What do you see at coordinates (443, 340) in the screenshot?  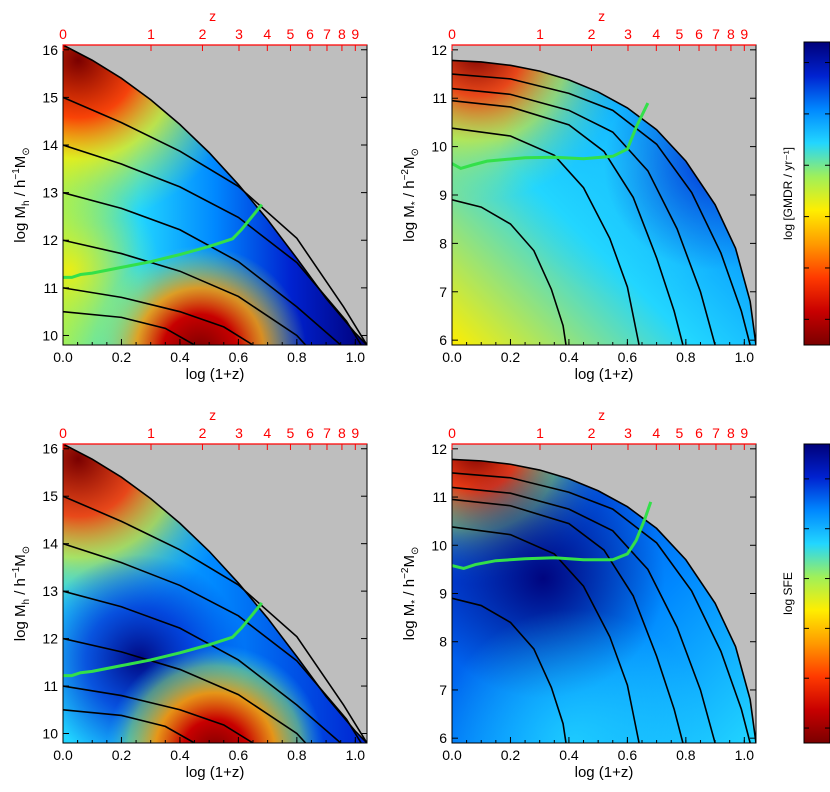 I see `y-tick-label: 6` at bounding box center [443, 340].